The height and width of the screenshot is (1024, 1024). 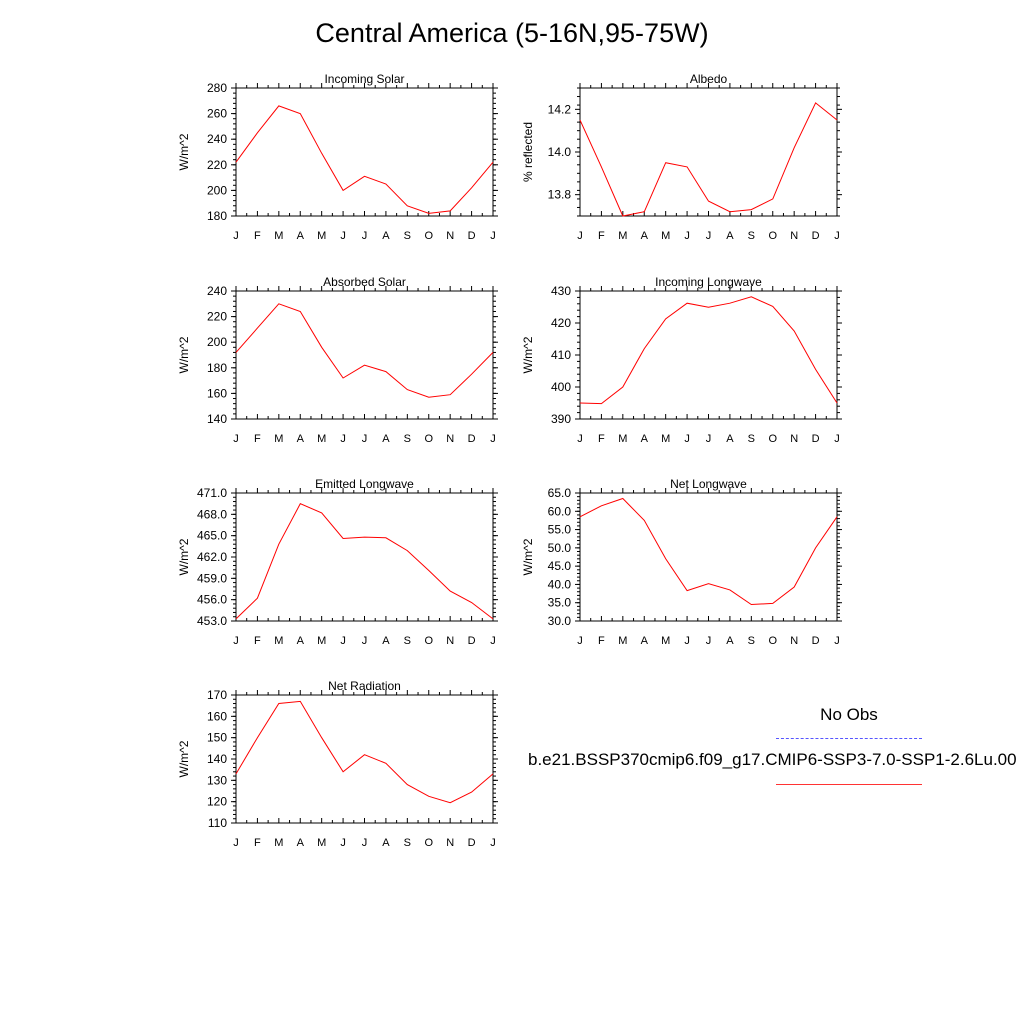 I want to click on y-tick-label: 110, so click(x=217, y=823).